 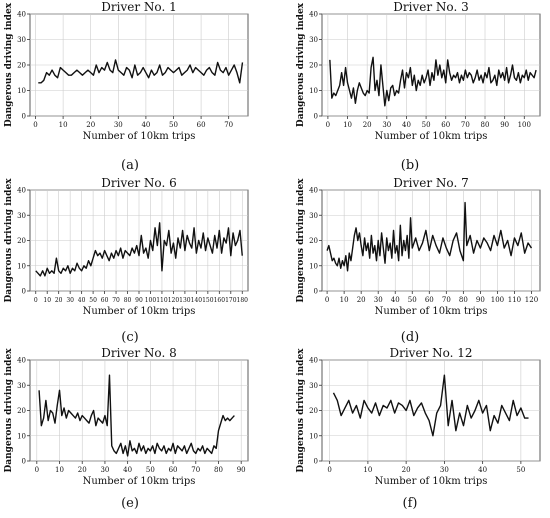 What do you see at coordinates (220, 300) in the screenshot?
I see `x-tick-label: 160` at bounding box center [220, 300].